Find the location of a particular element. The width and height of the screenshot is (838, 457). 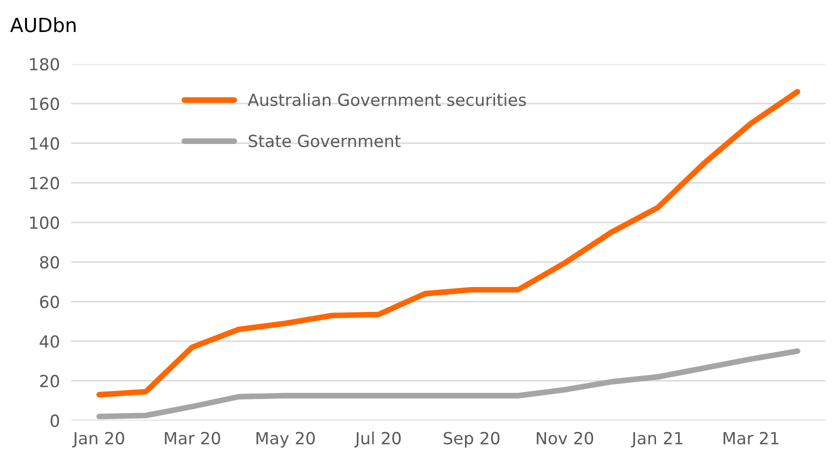

y-tick-label: 80 is located at coordinates (50, 262).